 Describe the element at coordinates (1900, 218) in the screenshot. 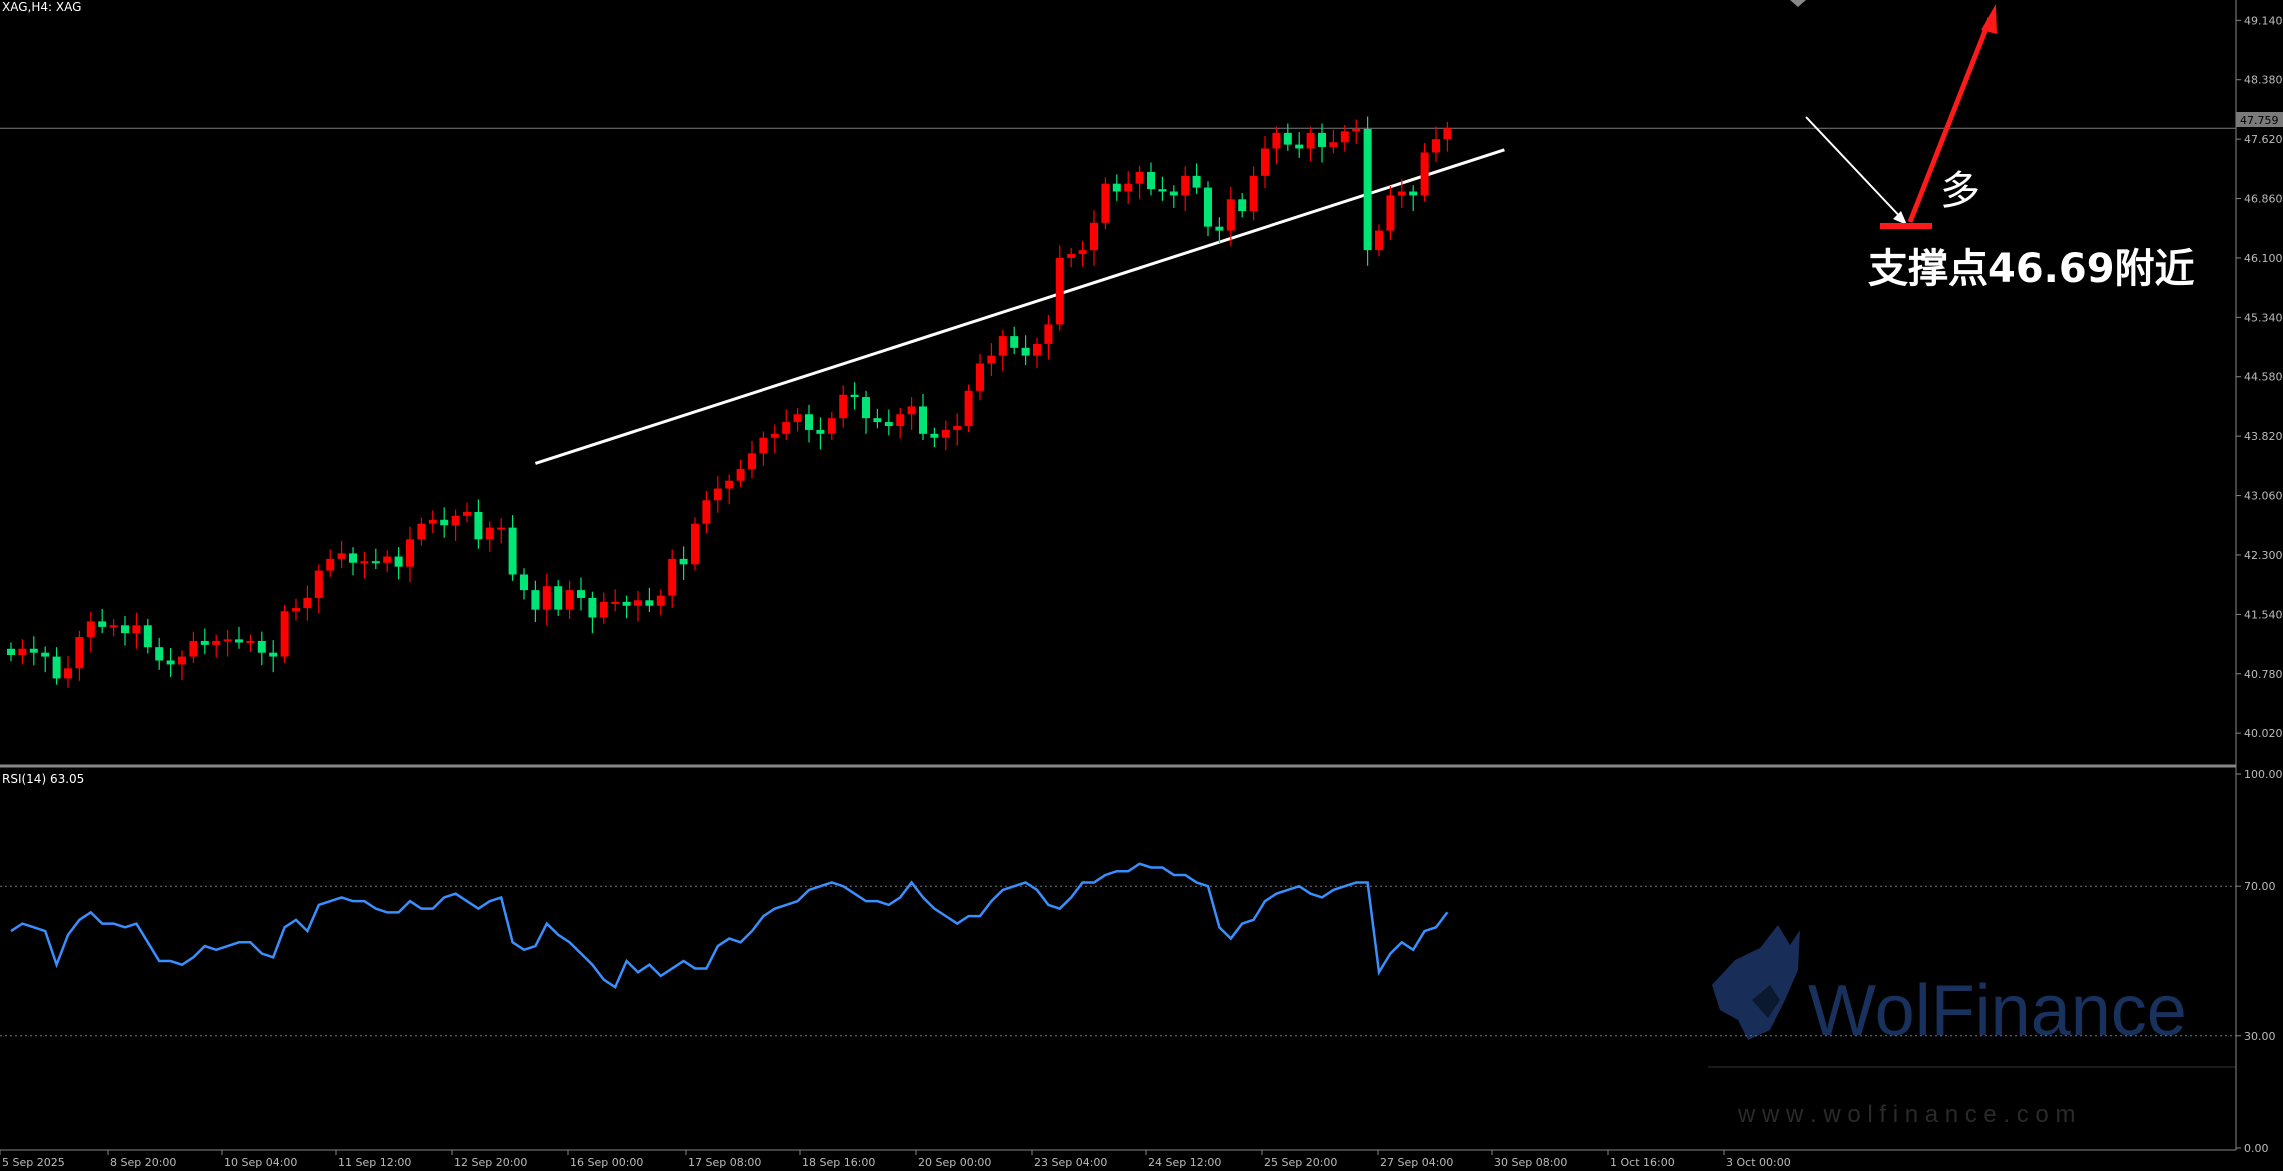

I see `down-move-arrowhead-icon` at that location.